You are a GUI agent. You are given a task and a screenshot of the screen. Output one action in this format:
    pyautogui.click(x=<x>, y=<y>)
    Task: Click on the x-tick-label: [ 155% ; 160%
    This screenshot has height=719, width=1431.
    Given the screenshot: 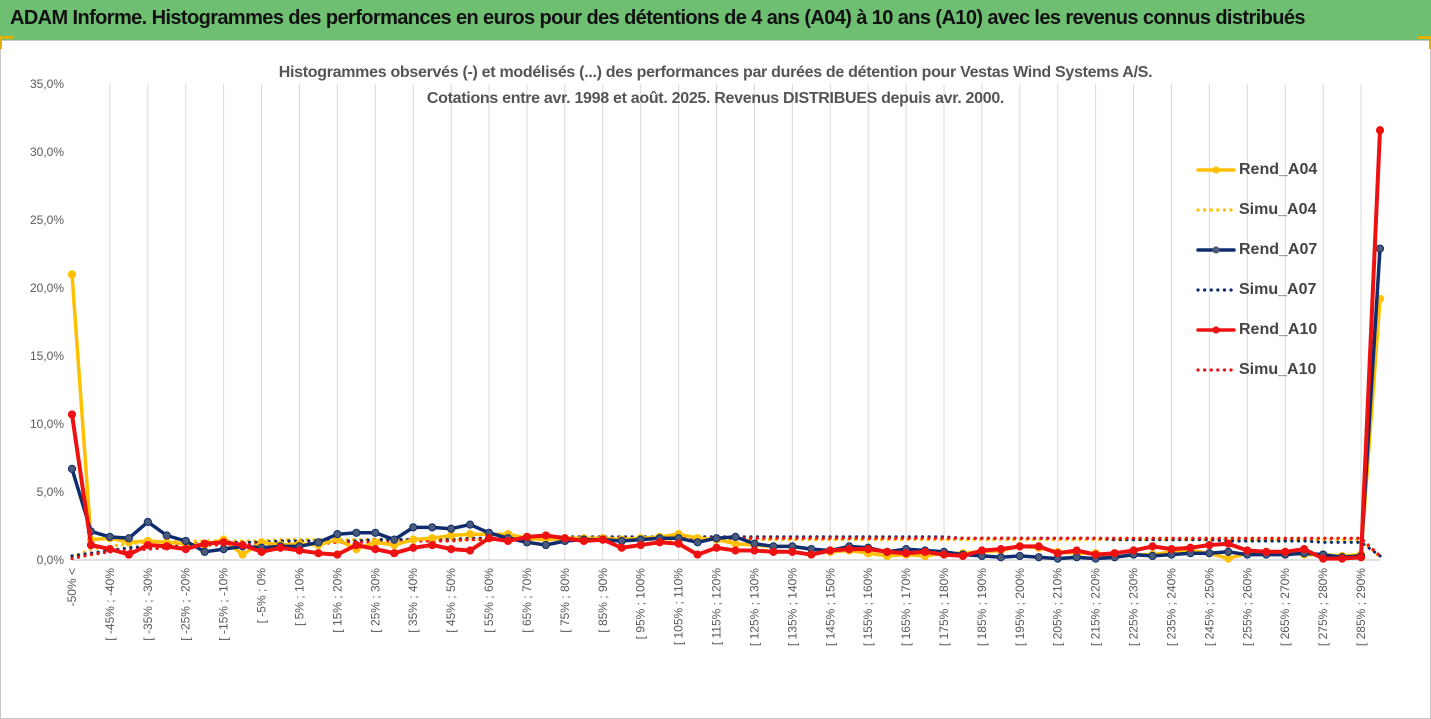 What is the action you would take?
    pyautogui.click(x=868, y=607)
    